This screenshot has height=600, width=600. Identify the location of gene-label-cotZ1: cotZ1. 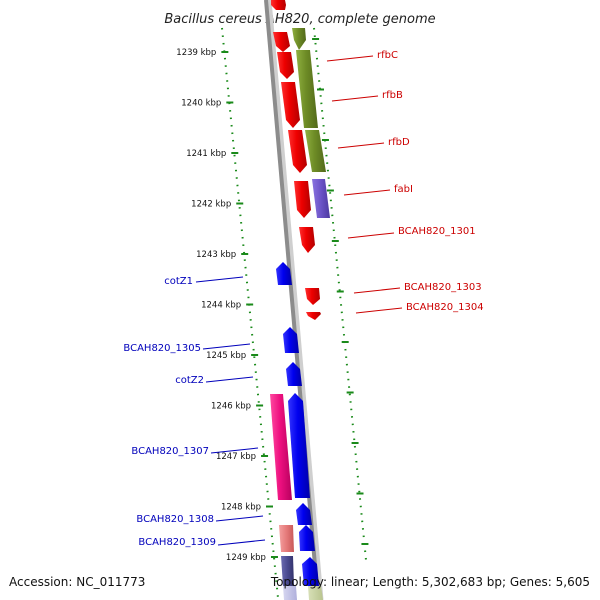
(178, 281).